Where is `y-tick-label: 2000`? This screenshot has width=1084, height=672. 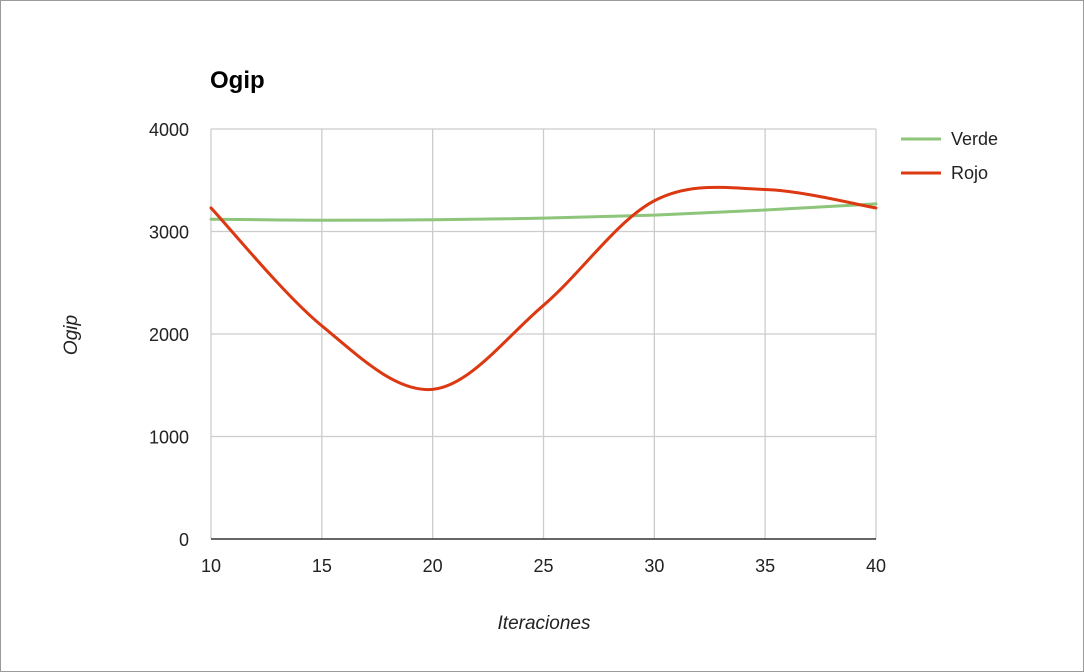 y-tick-label: 2000 is located at coordinates (169, 335).